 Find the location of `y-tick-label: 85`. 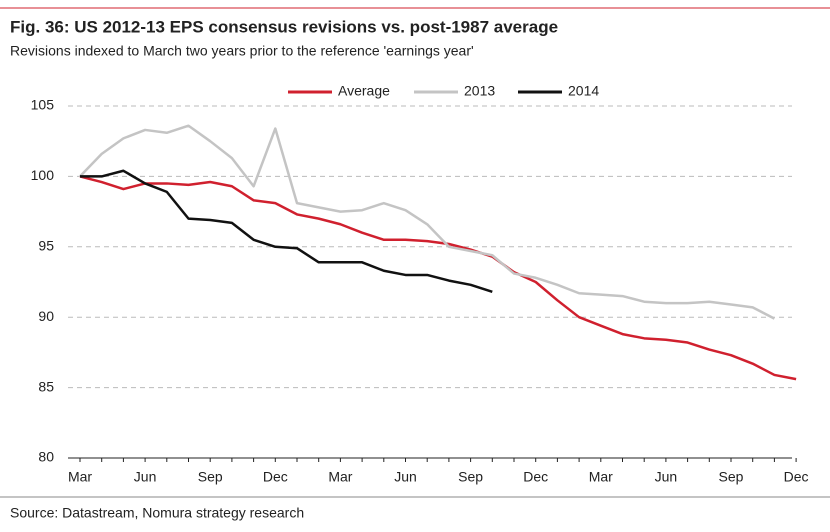

y-tick-label: 85 is located at coordinates (46, 386).